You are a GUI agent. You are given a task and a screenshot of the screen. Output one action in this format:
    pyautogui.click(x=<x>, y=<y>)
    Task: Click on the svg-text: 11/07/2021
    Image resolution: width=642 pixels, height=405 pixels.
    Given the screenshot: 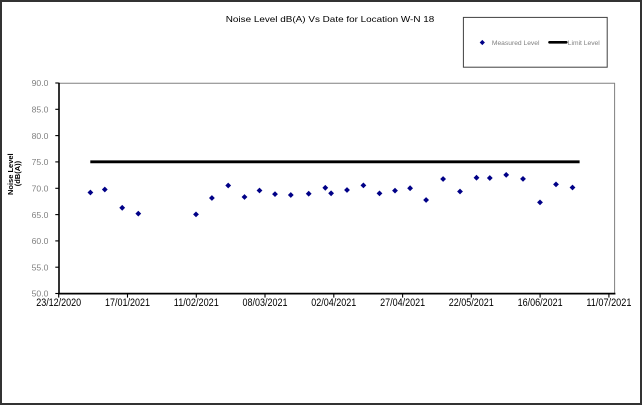 What is the action you would take?
    pyautogui.click(x=608, y=303)
    